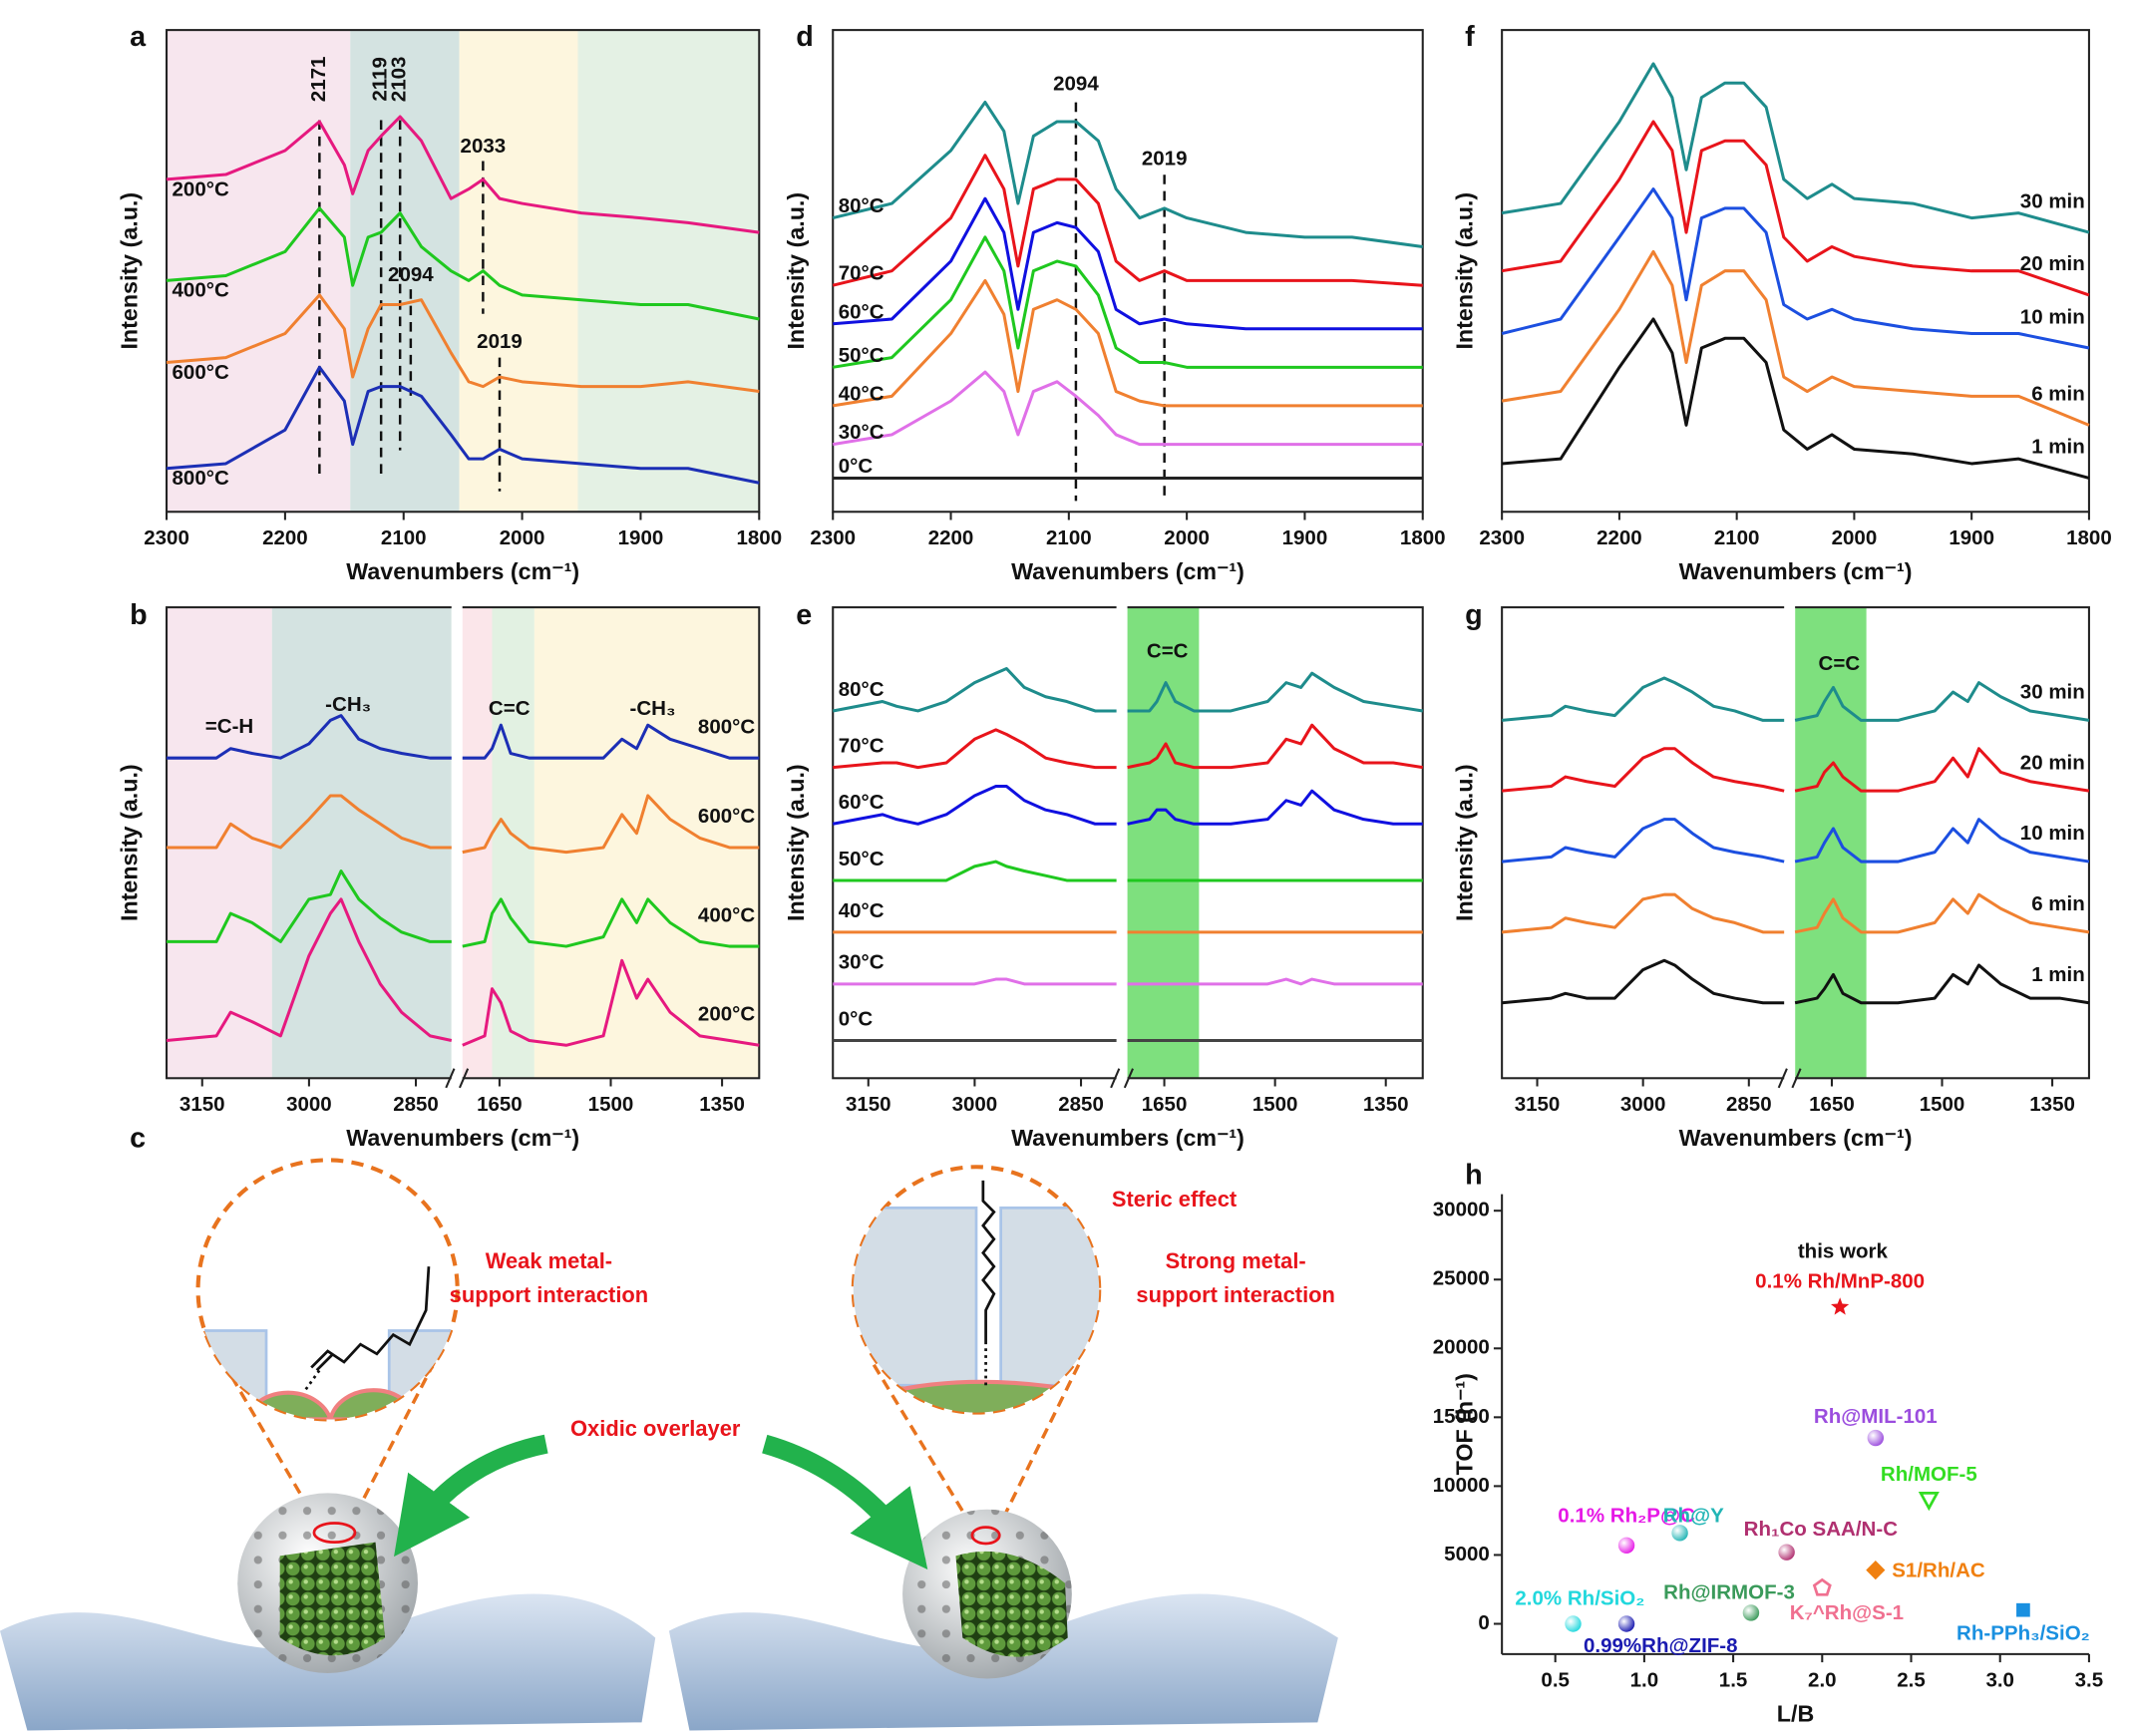 The image size is (2130, 1736). Describe the element at coordinates (229, 726) in the screenshot. I see `band-label: =C-H` at that location.